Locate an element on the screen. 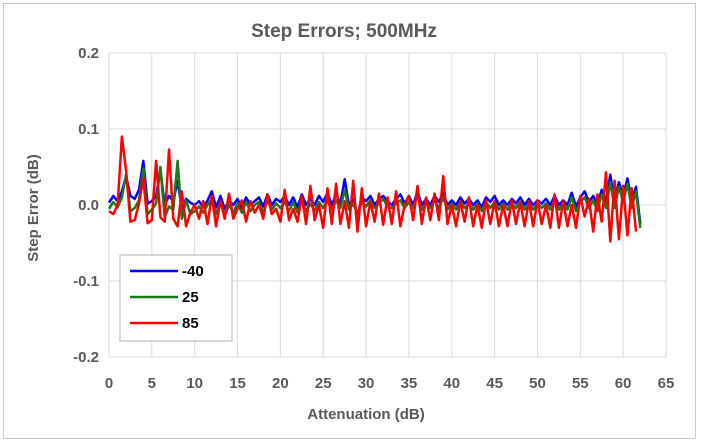  x-axis-title: Attenuation (dB) is located at coordinates (365, 414).